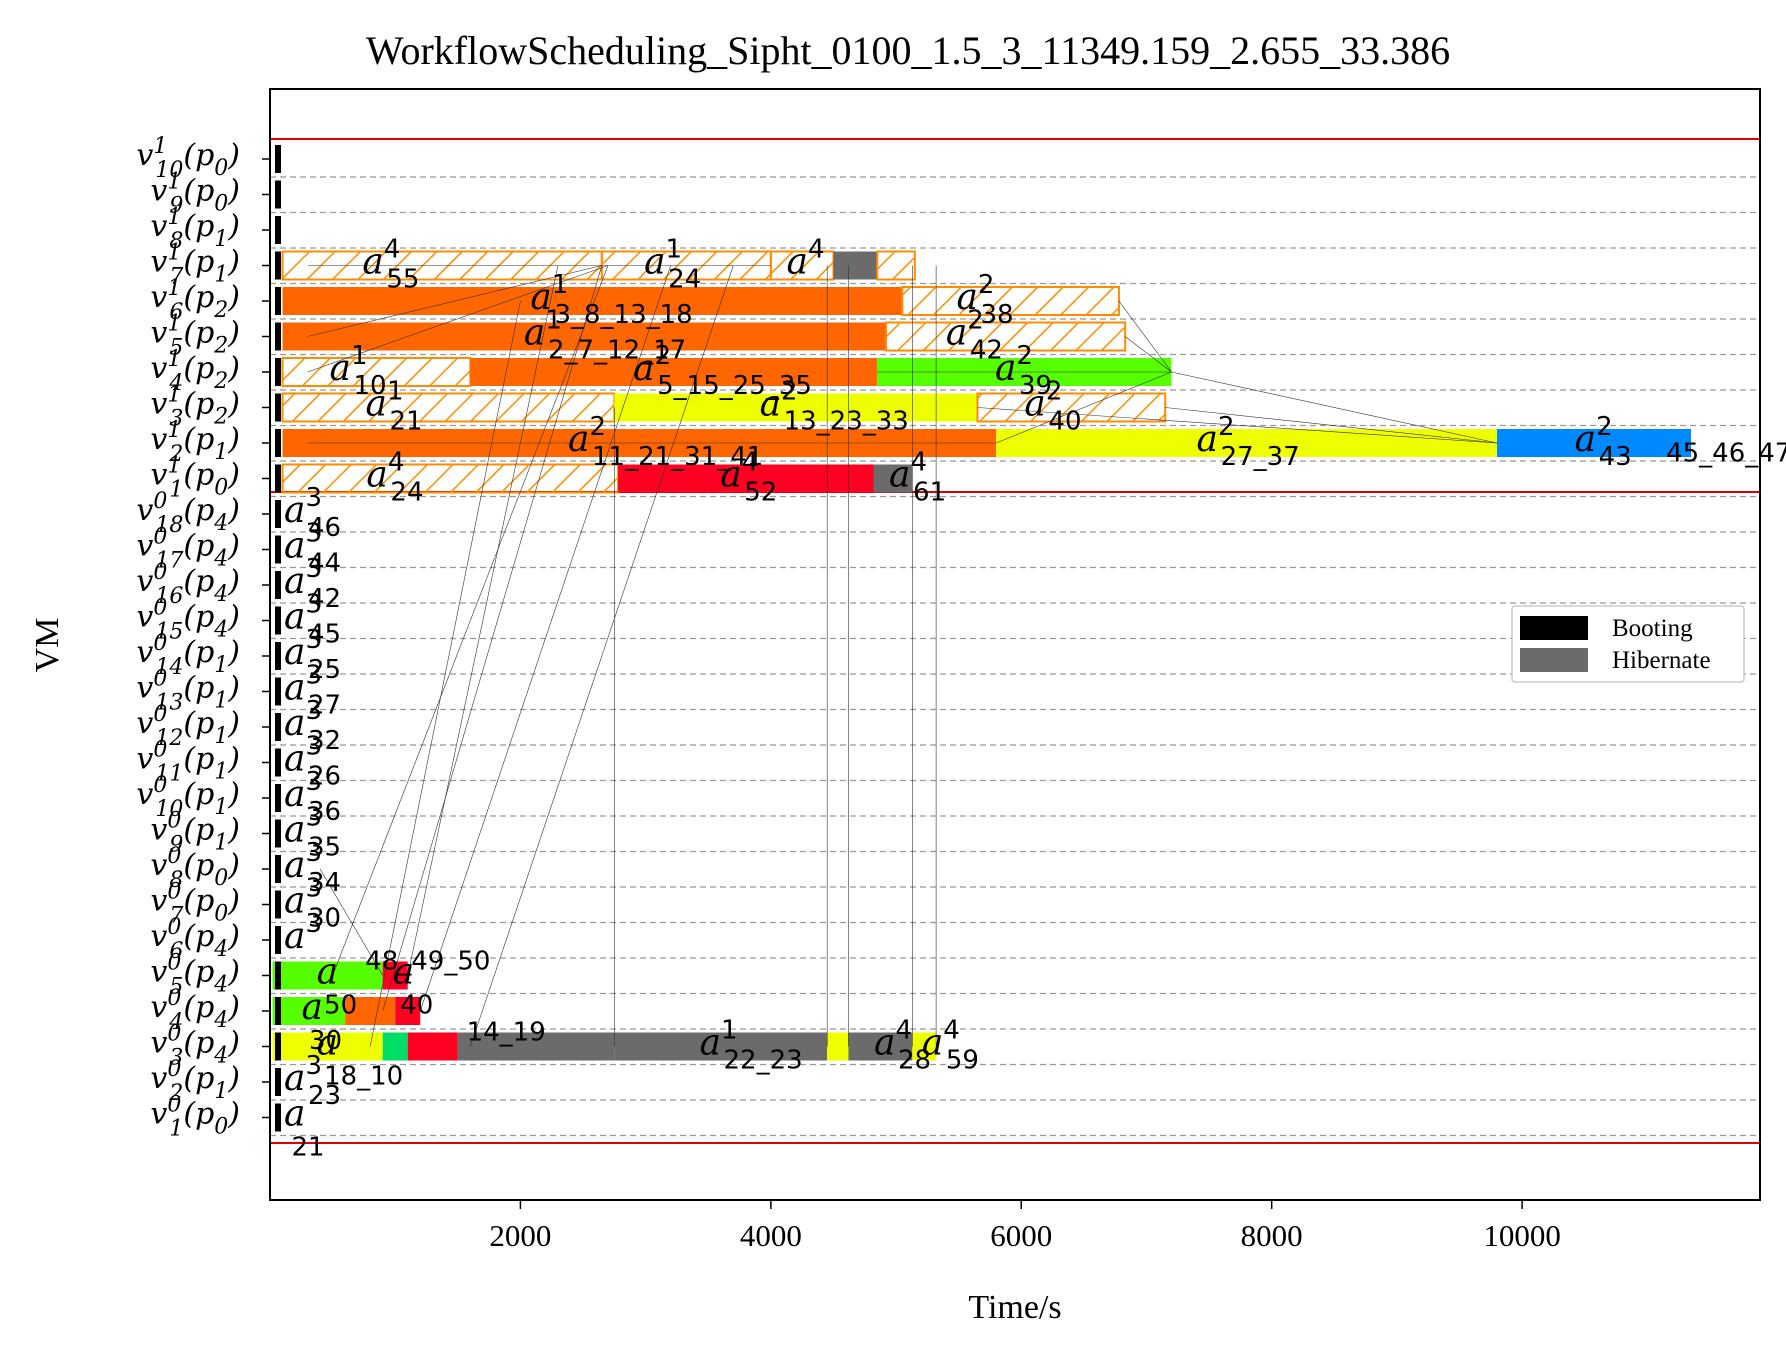 Image resolution: width=1786 pixels, height=1358 pixels. What do you see at coordinates (195, 229) in the screenshot?
I see `vm-tick-label: v1 8(p1)` at bounding box center [195, 229].